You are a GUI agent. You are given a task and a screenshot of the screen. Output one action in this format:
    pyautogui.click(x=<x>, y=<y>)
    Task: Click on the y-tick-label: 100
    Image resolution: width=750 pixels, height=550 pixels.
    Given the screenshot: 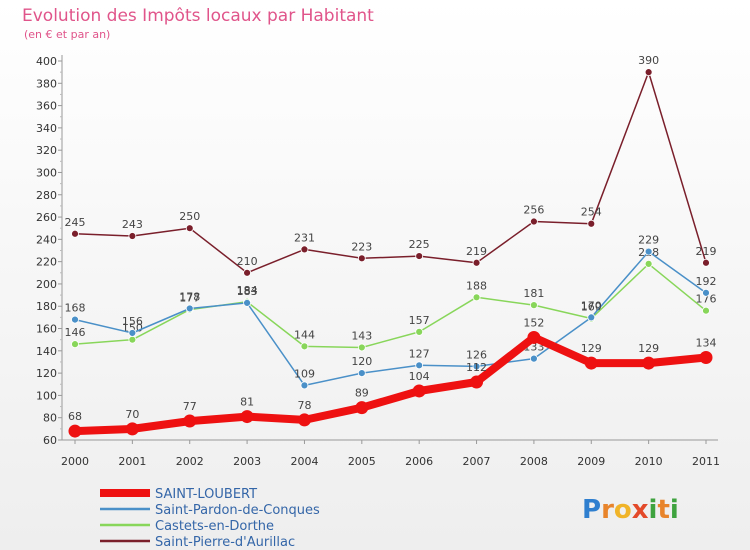 What is the action you would take?
    pyautogui.click(x=46, y=395)
    